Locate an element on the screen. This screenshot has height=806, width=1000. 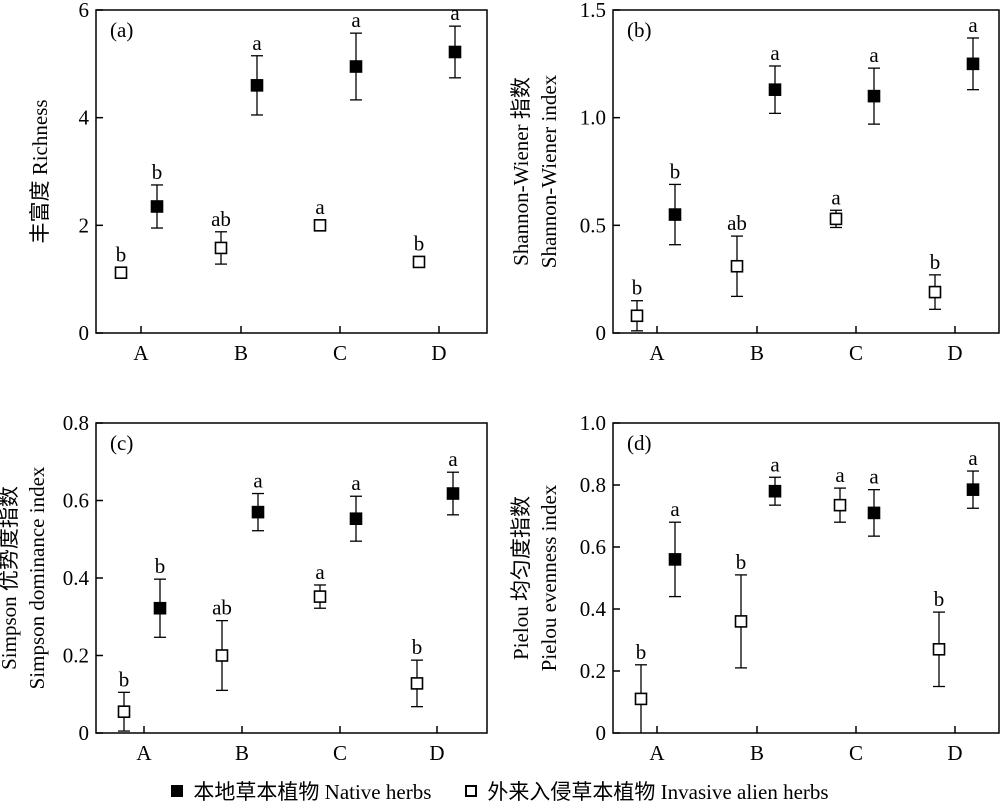
y-axis-label: 丰富度 Richness is located at coordinates (40, 171).